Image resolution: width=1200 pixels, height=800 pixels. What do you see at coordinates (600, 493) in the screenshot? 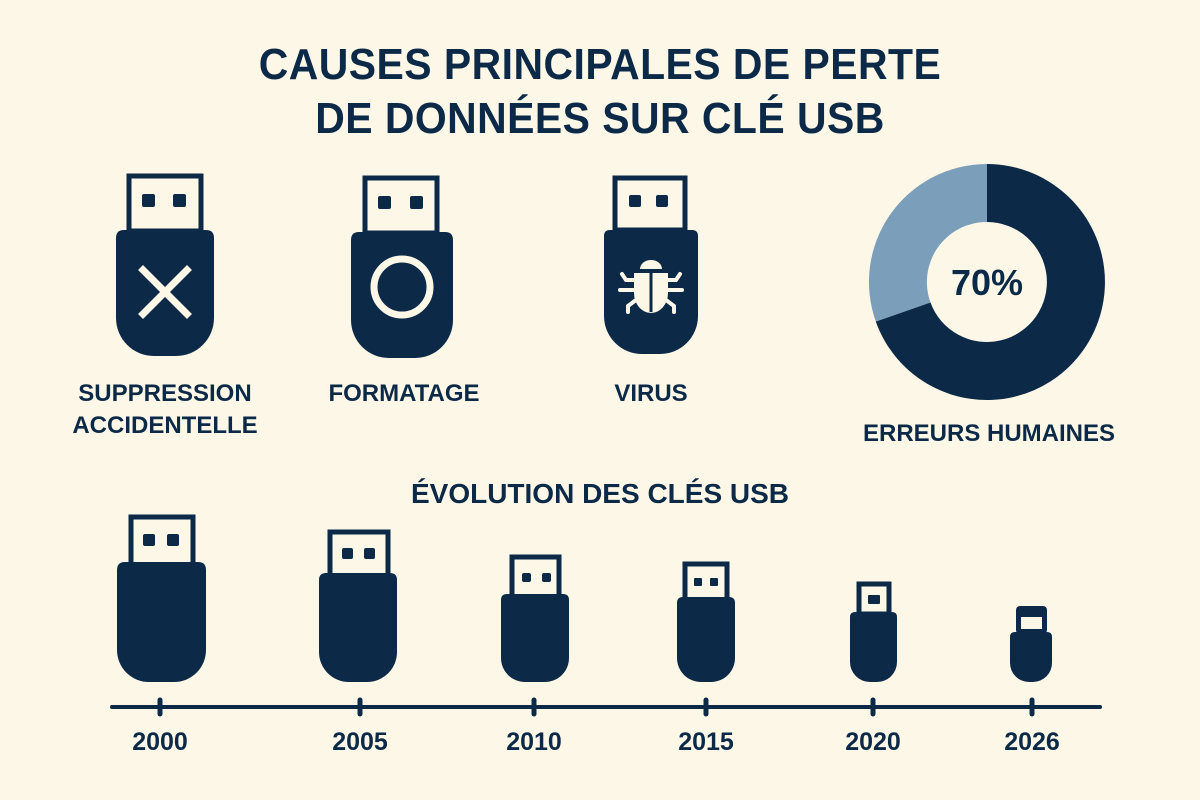
I see `timeline-title: ÉVOLUTION DES CLÉS USB` at bounding box center [600, 493].